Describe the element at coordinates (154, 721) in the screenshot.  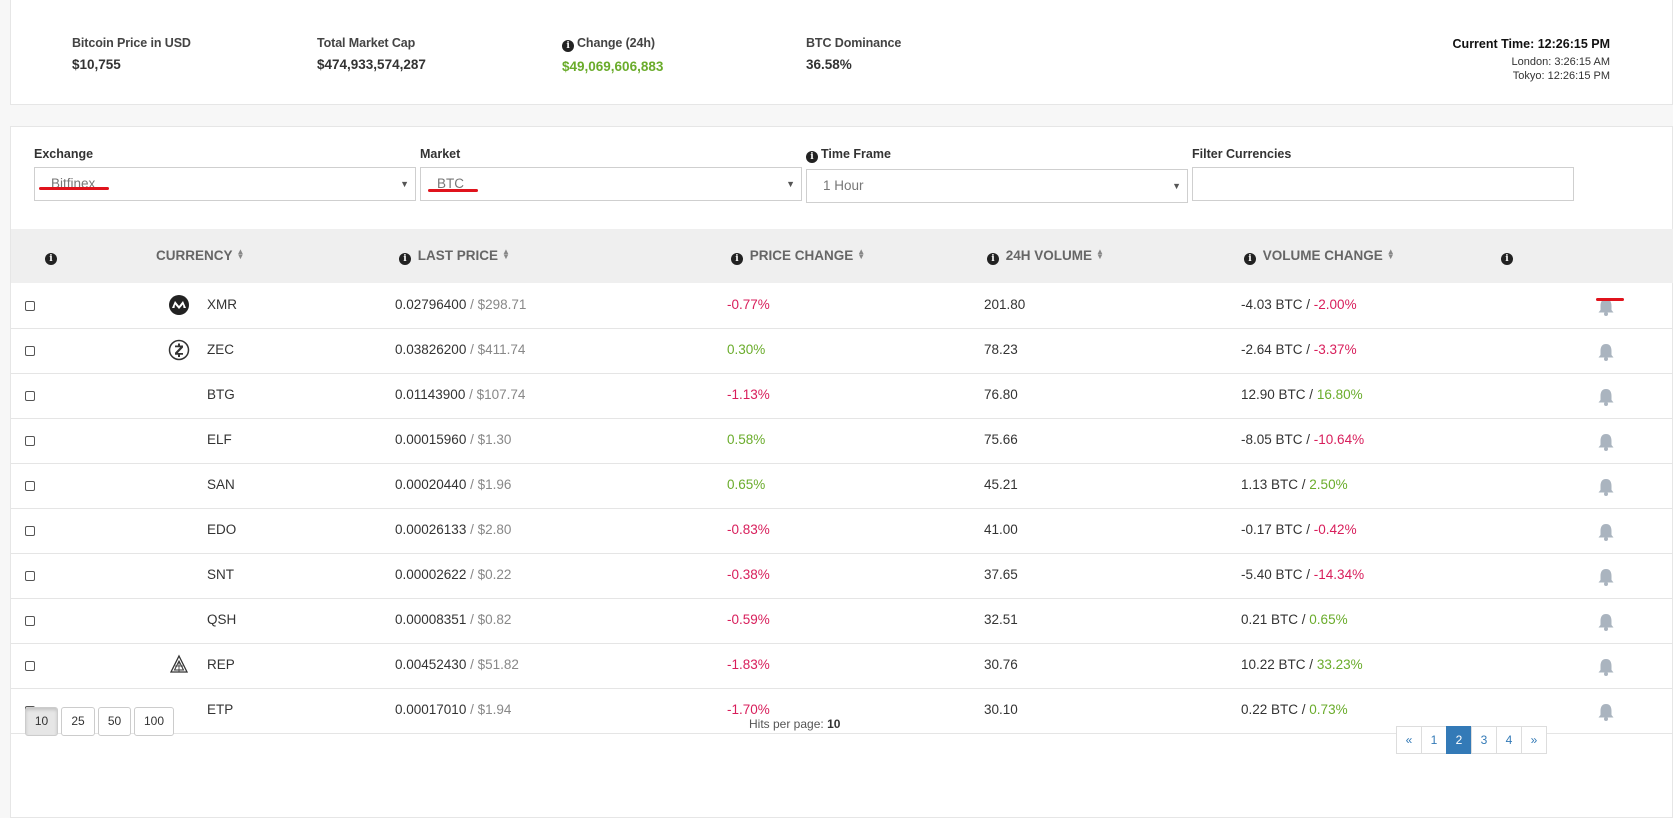
I see `per-page-100-button: 100` at that location.